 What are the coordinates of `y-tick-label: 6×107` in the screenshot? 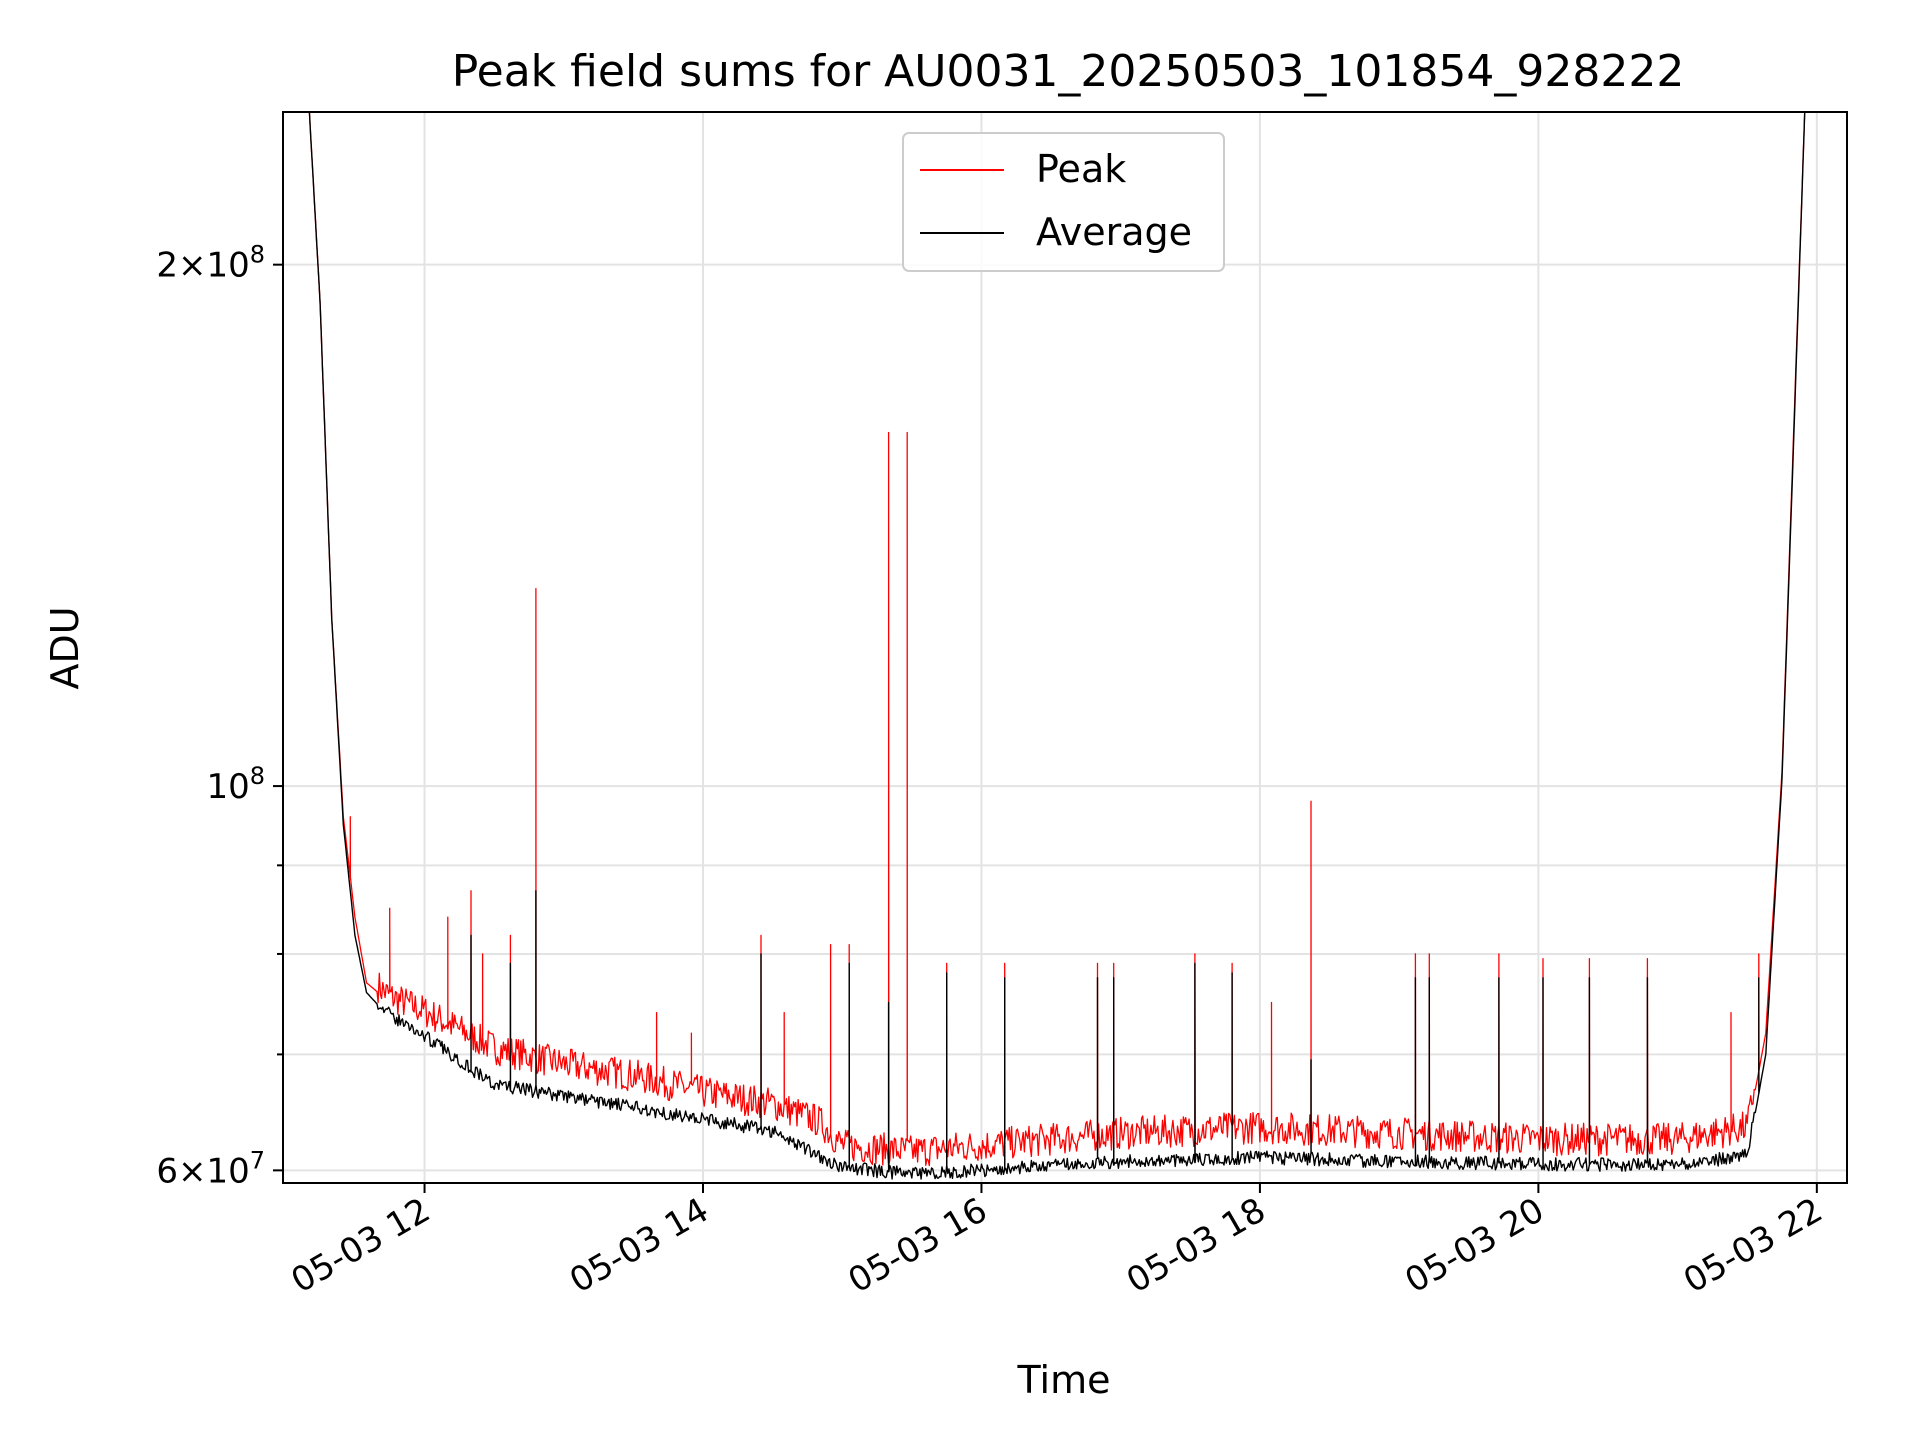 It's located at (210, 1168).